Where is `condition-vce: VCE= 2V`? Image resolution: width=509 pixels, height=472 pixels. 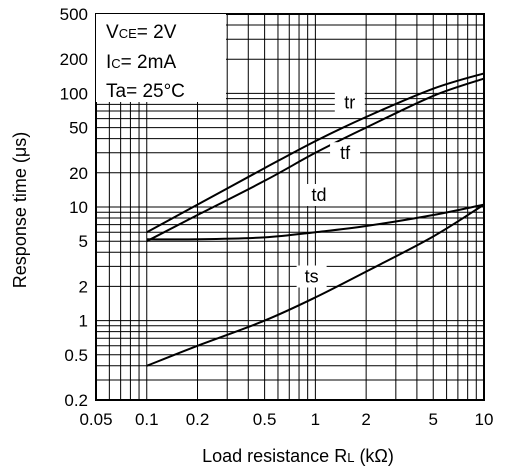 condition-vce: VCE= 2V is located at coordinates (141, 32).